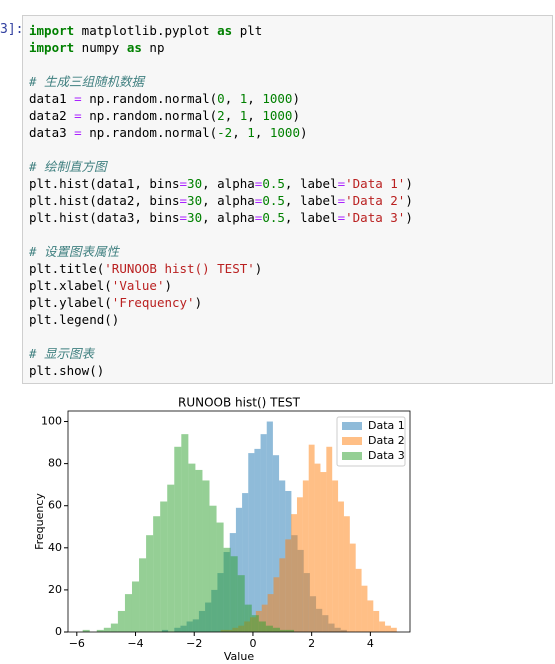 The image size is (555, 664). I want to click on code-line: # 生成三组随机数据, so click(87, 81).